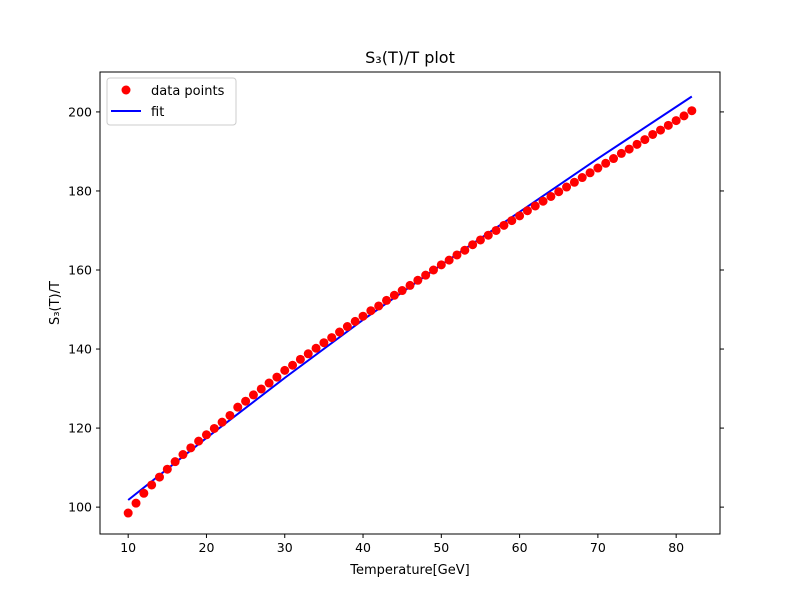 Image resolution: width=800 pixels, height=600 pixels. What do you see at coordinates (409, 570) in the screenshot?
I see `x-axis-label: Temperature[GeV]` at bounding box center [409, 570].